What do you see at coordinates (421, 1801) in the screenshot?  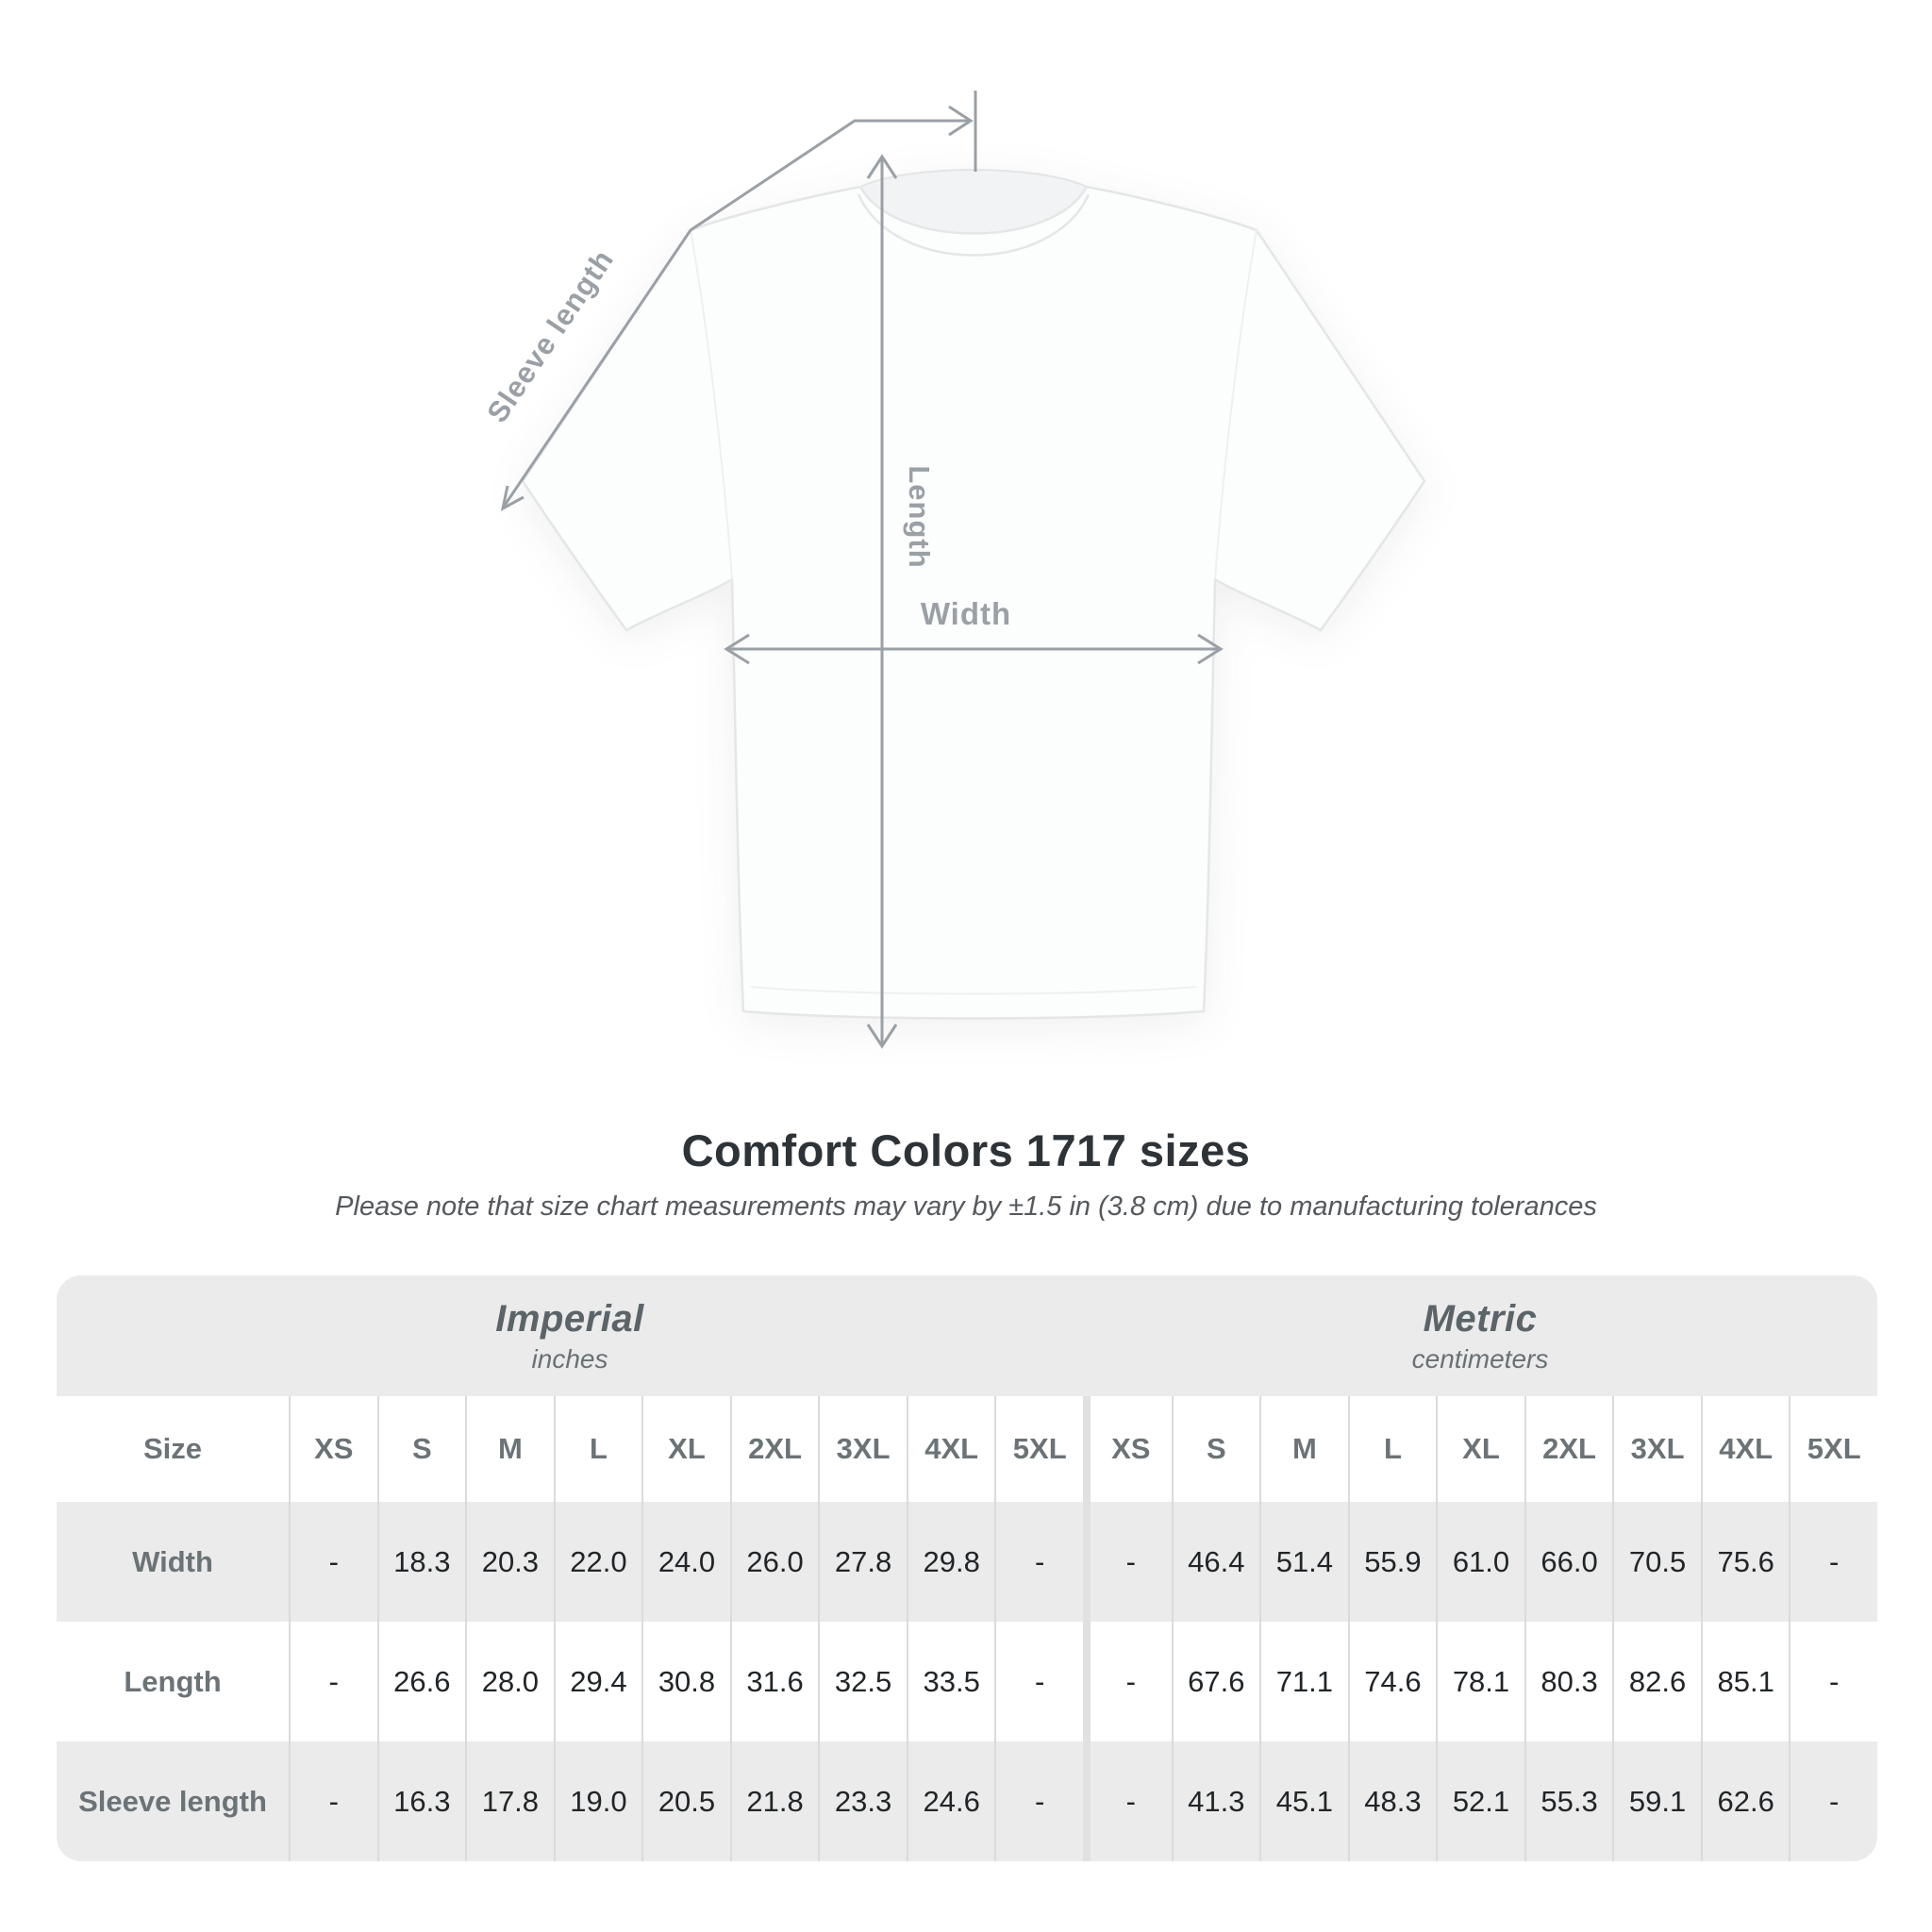 I see `value-cell-imperial: 16.3` at bounding box center [421, 1801].